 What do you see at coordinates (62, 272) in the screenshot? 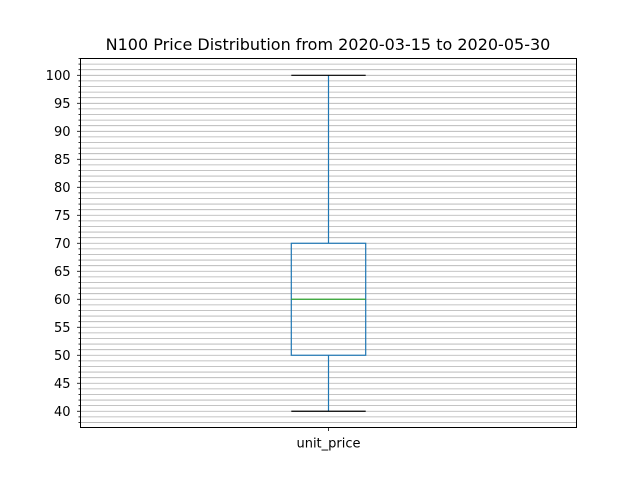
I see `y-tick-label: 65` at bounding box center [62, 272].